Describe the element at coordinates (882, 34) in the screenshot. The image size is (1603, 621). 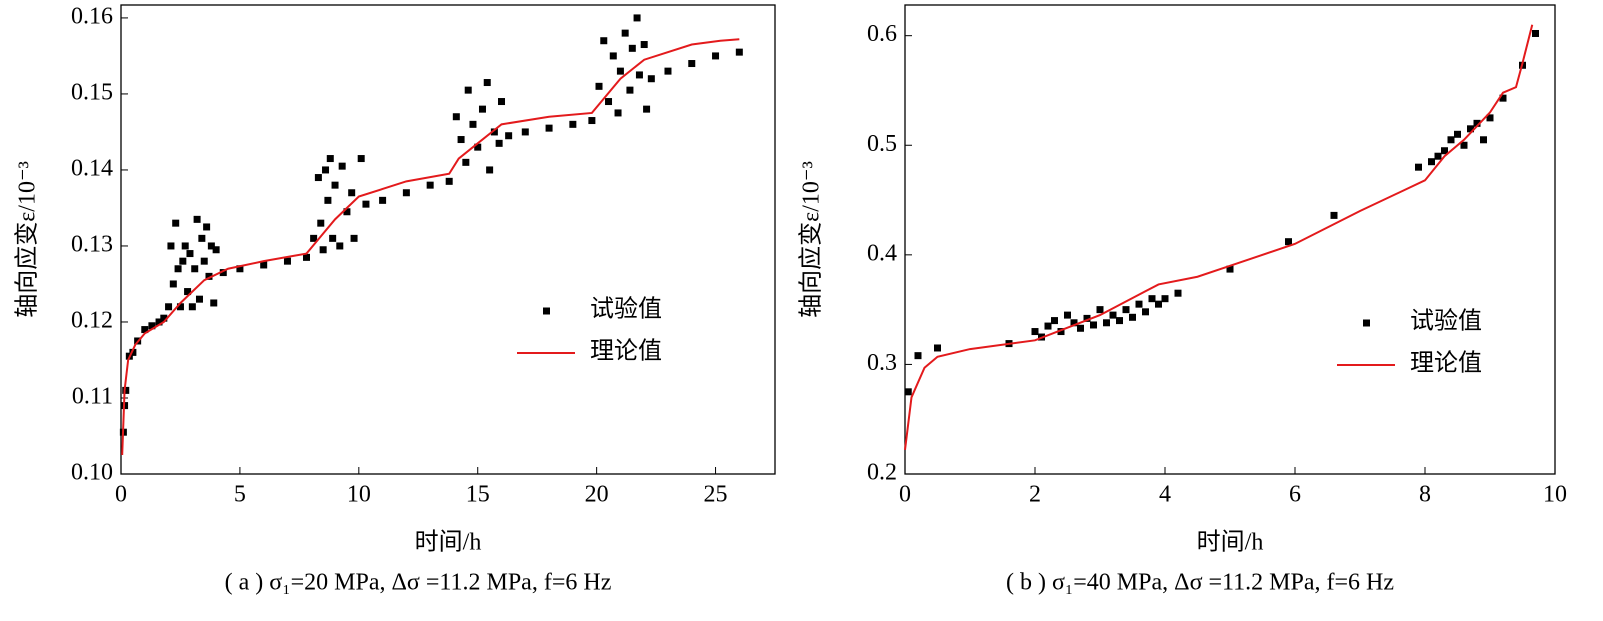
I see `y-tick-label: 0.6` at that location.